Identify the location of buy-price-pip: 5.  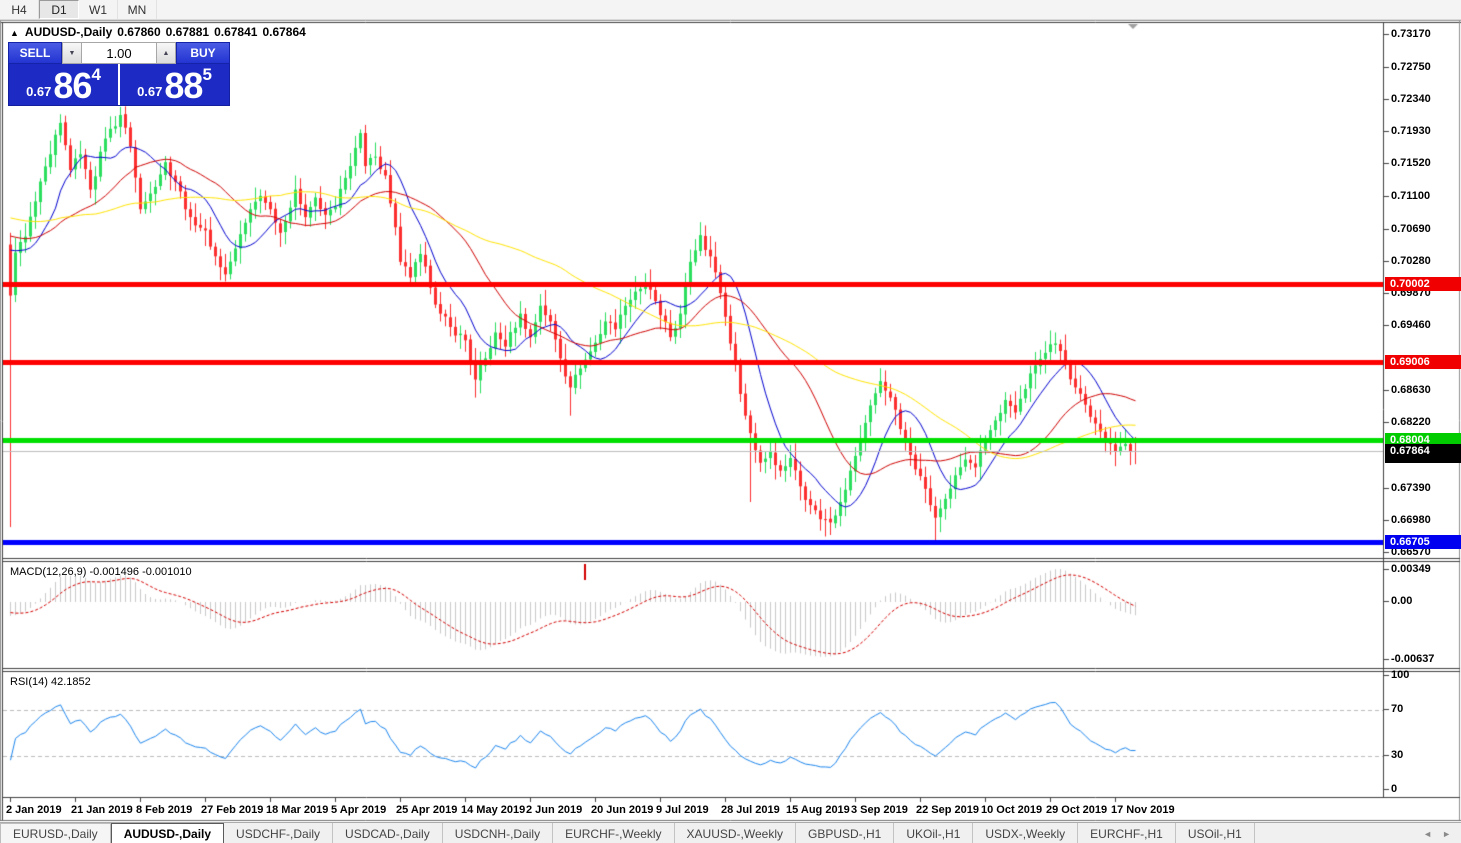
(207, 74).